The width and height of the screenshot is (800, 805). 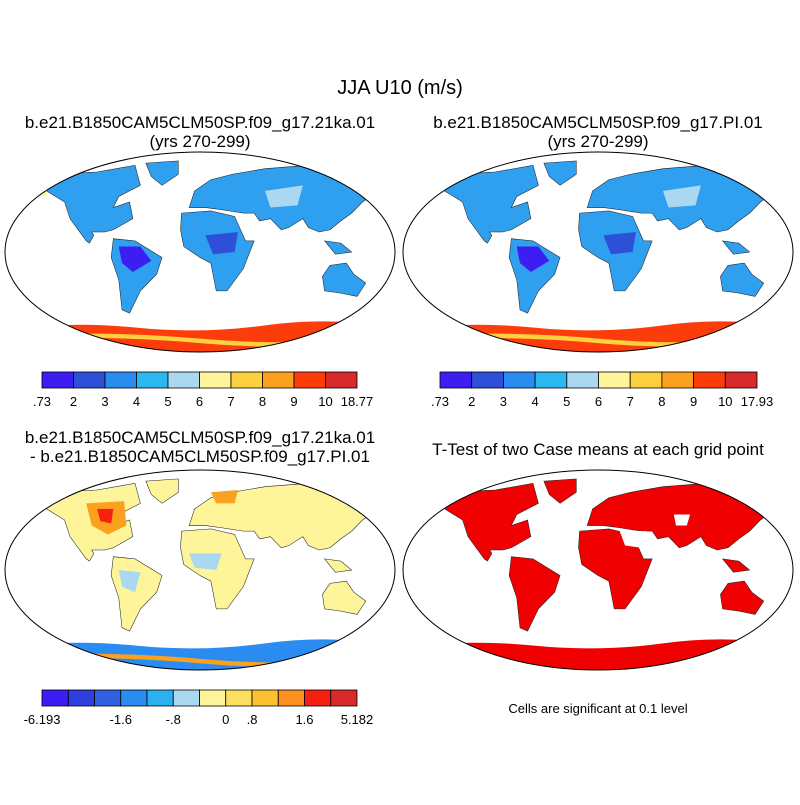 What do you see at coordinates (357, 719) in the screenshot?
I see `colorbar-label: 5.182` at bounding box center [357, 719].